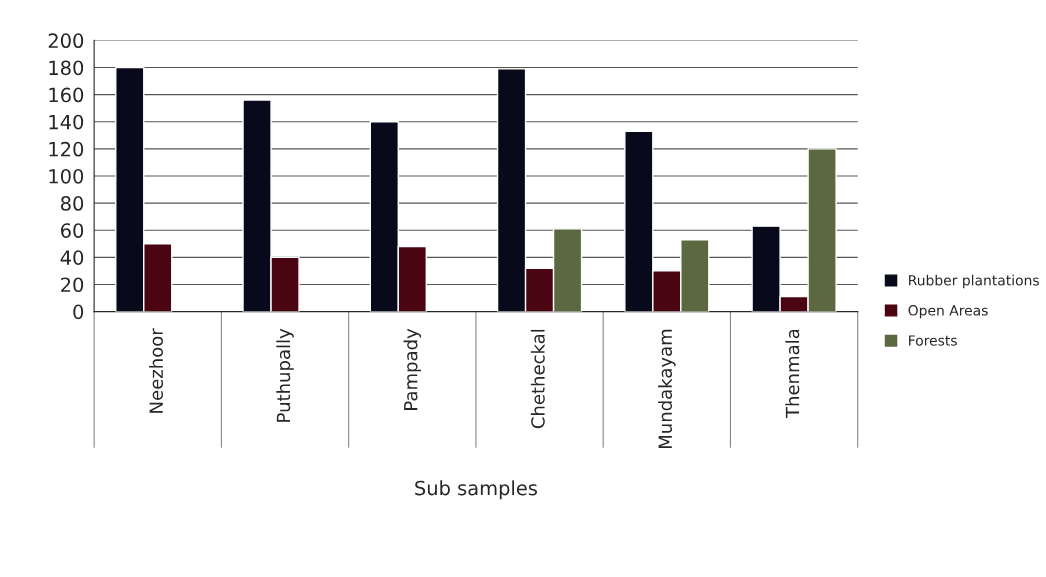 The height and width of the screenshot is (577, 1046). What do you see at coordinates (792, 374) in the screenshot?
I see `x-tick-label: Thenmala` at bounding box center [792, 374].